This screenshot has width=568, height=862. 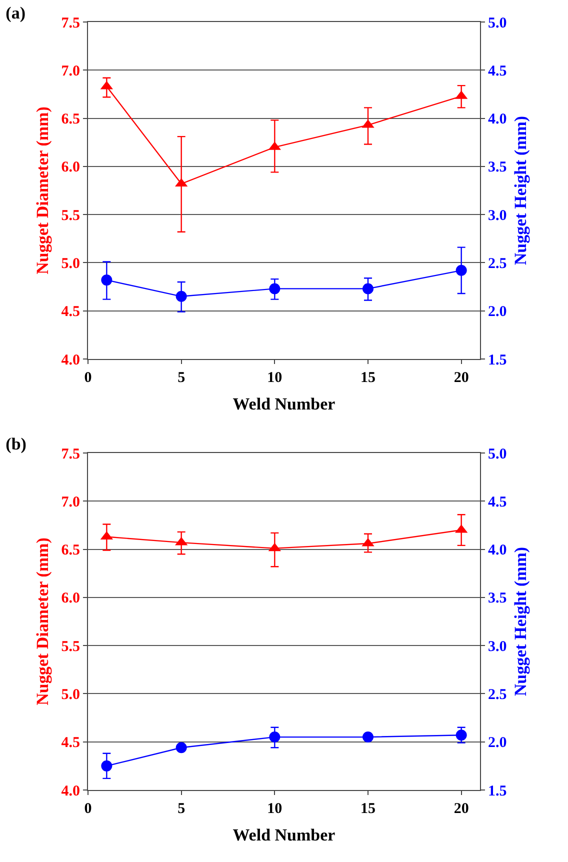 I want to click on chart-title: (a), so click(x=16, y=12).